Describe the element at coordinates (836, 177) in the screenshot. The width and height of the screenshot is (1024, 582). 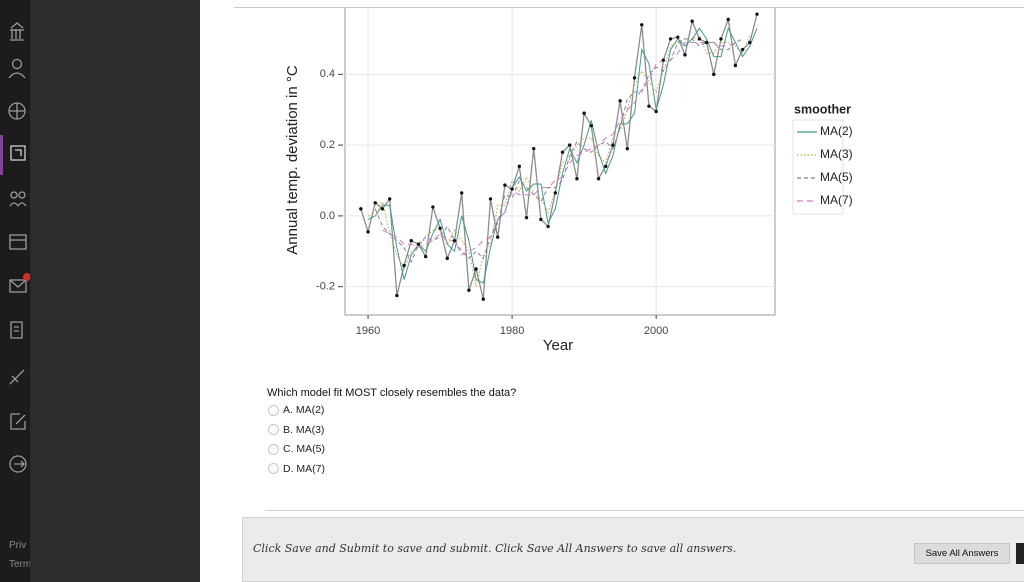
I see `legend-label: MA(5)` at that location.